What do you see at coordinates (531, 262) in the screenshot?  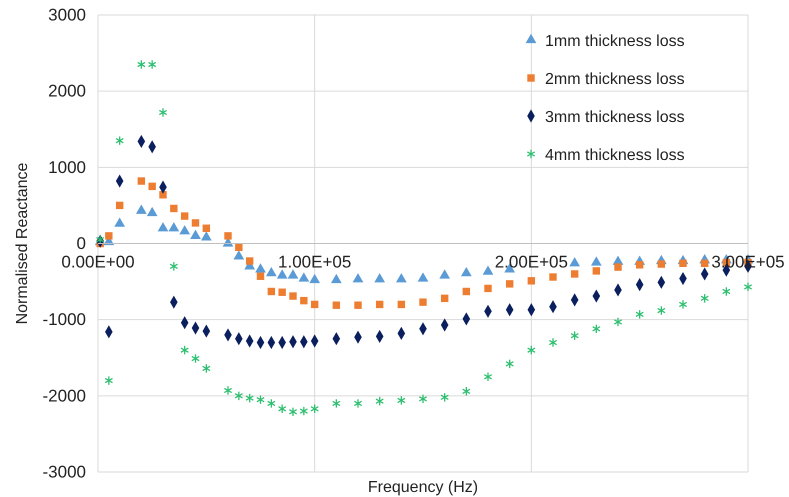 I see `x-tick-label: 2.00E+05` at bounding box center [531, 262].